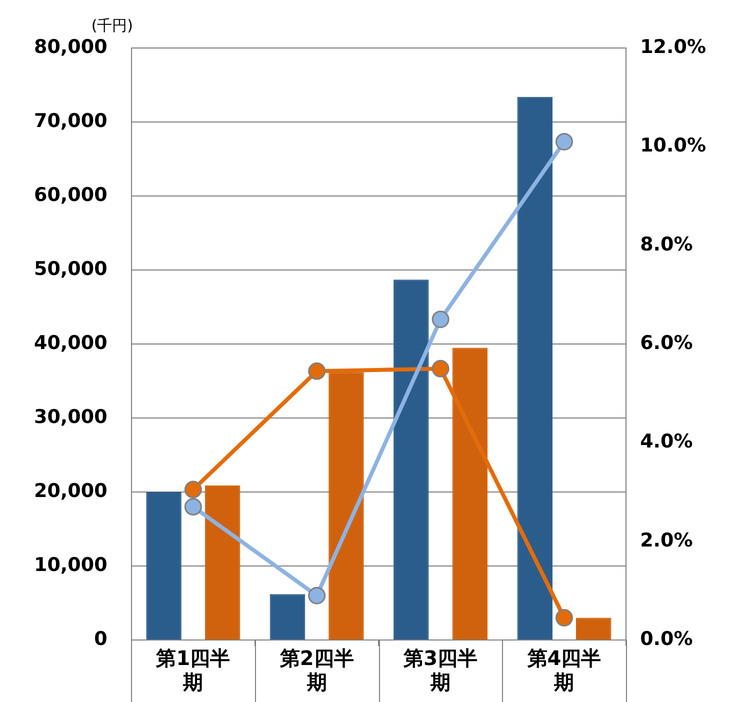 Image resolution: width=740 pixels, height=702 pixels. I want to click on y2-tick-label: 10.0%, so click(673, 145).